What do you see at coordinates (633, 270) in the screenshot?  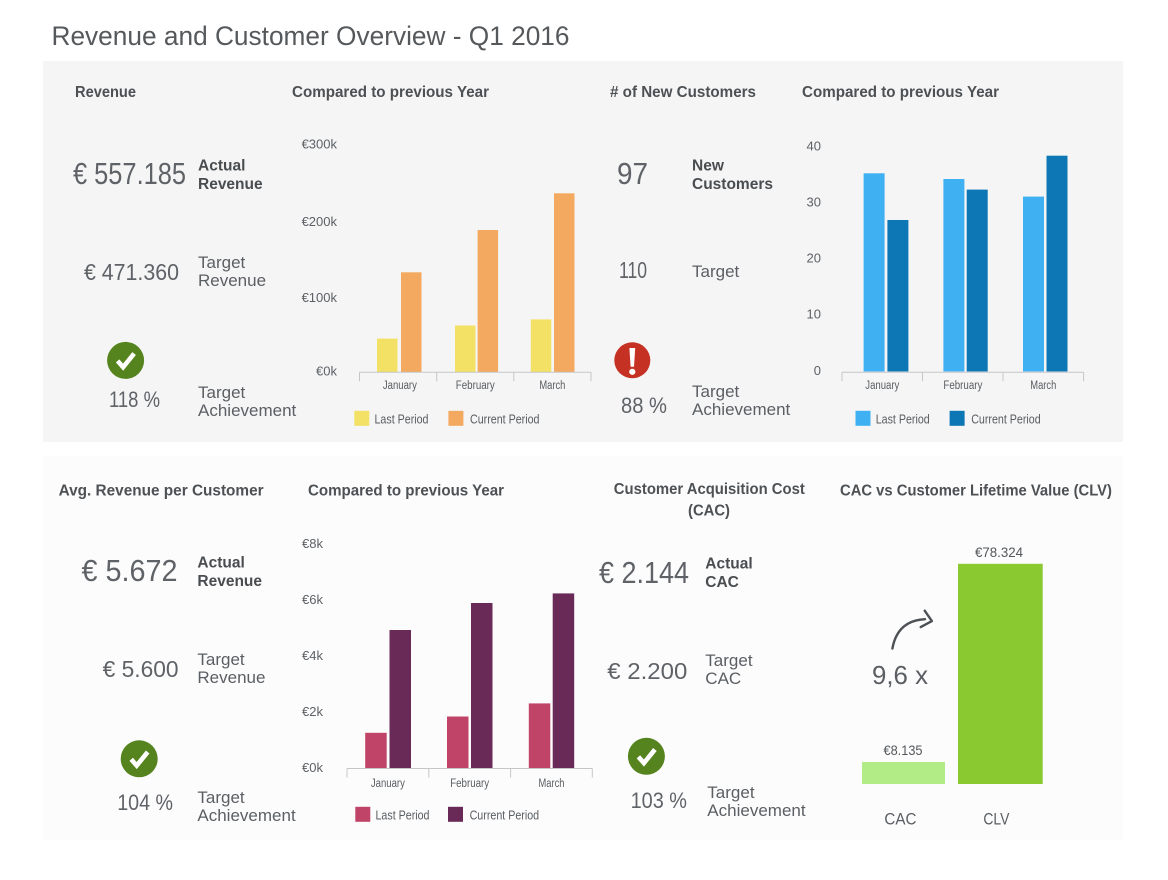 I see `svg-text: 110` at bounding box center [633, 270].